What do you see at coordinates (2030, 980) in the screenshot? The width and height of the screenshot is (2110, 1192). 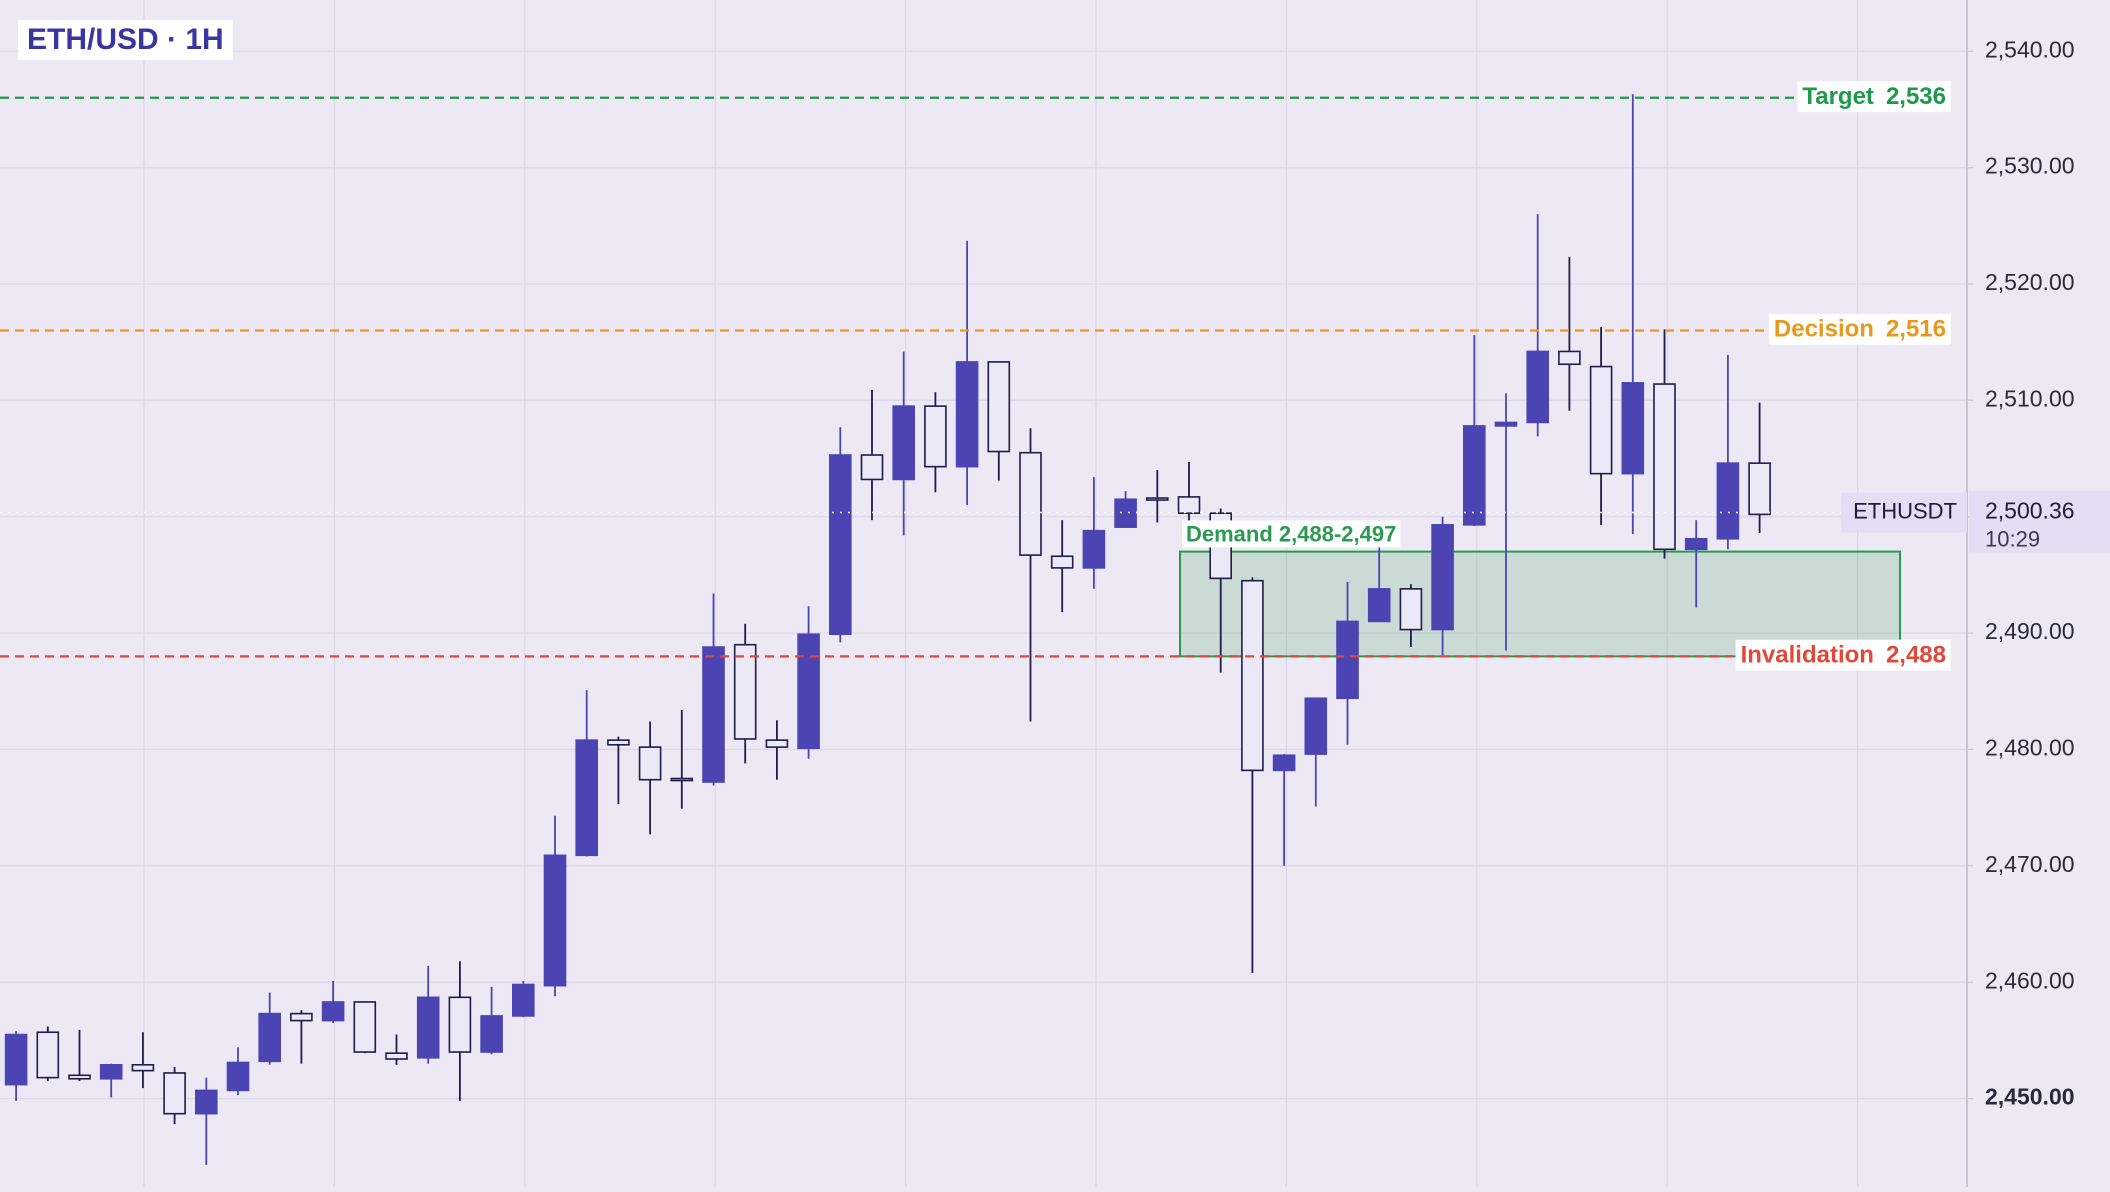 I see `y-tick-label: 2,460.00` at bounding box center [2030, 980].